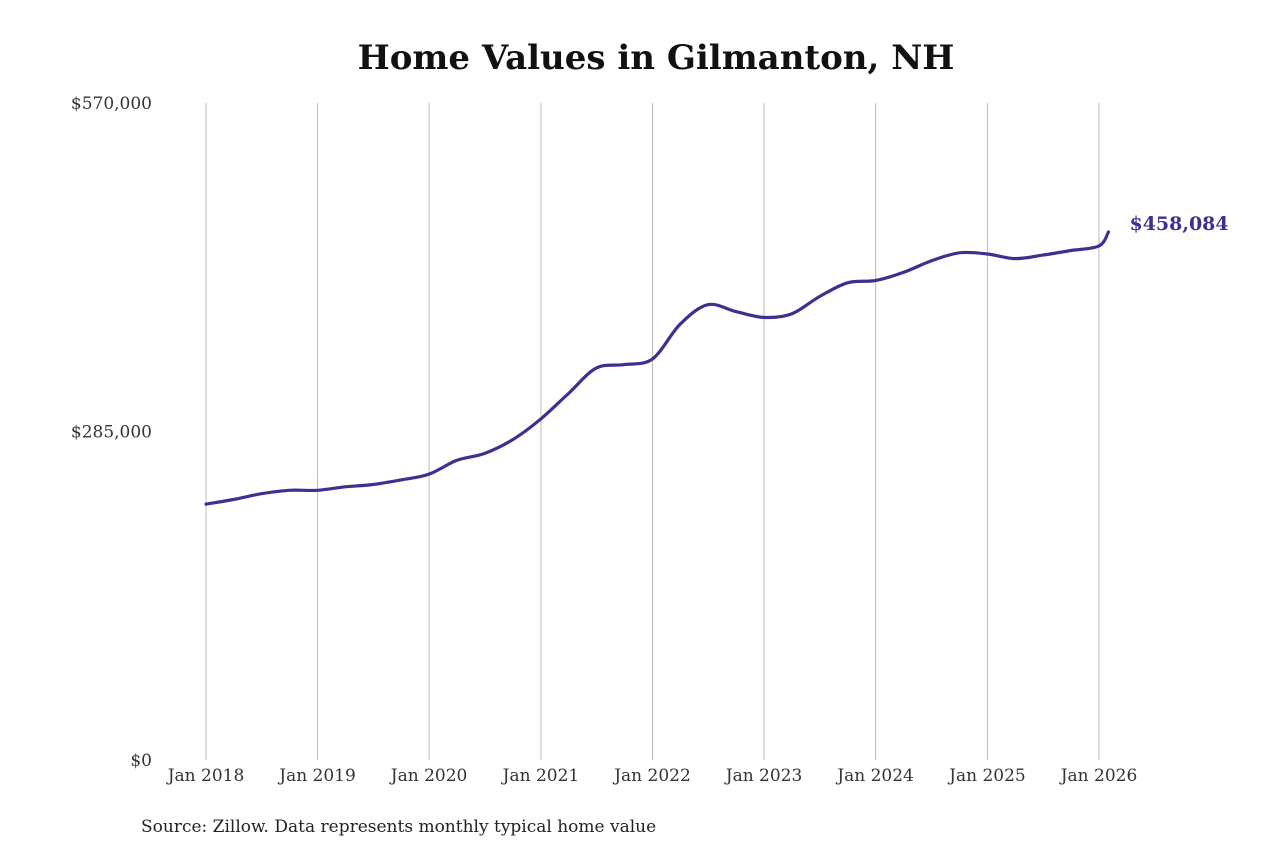 This screenshot has height=853, width=1280. Describe the element at coordinates (316, 776) in the screenshot. I see `x-tick-label: Jan 2019` at that location.